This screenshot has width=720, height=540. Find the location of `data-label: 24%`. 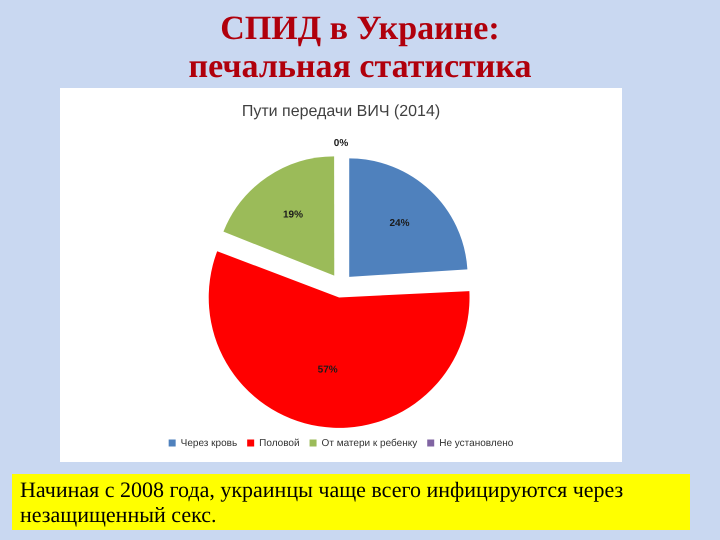

data-label: 24% is located at coordinates (399, 224).